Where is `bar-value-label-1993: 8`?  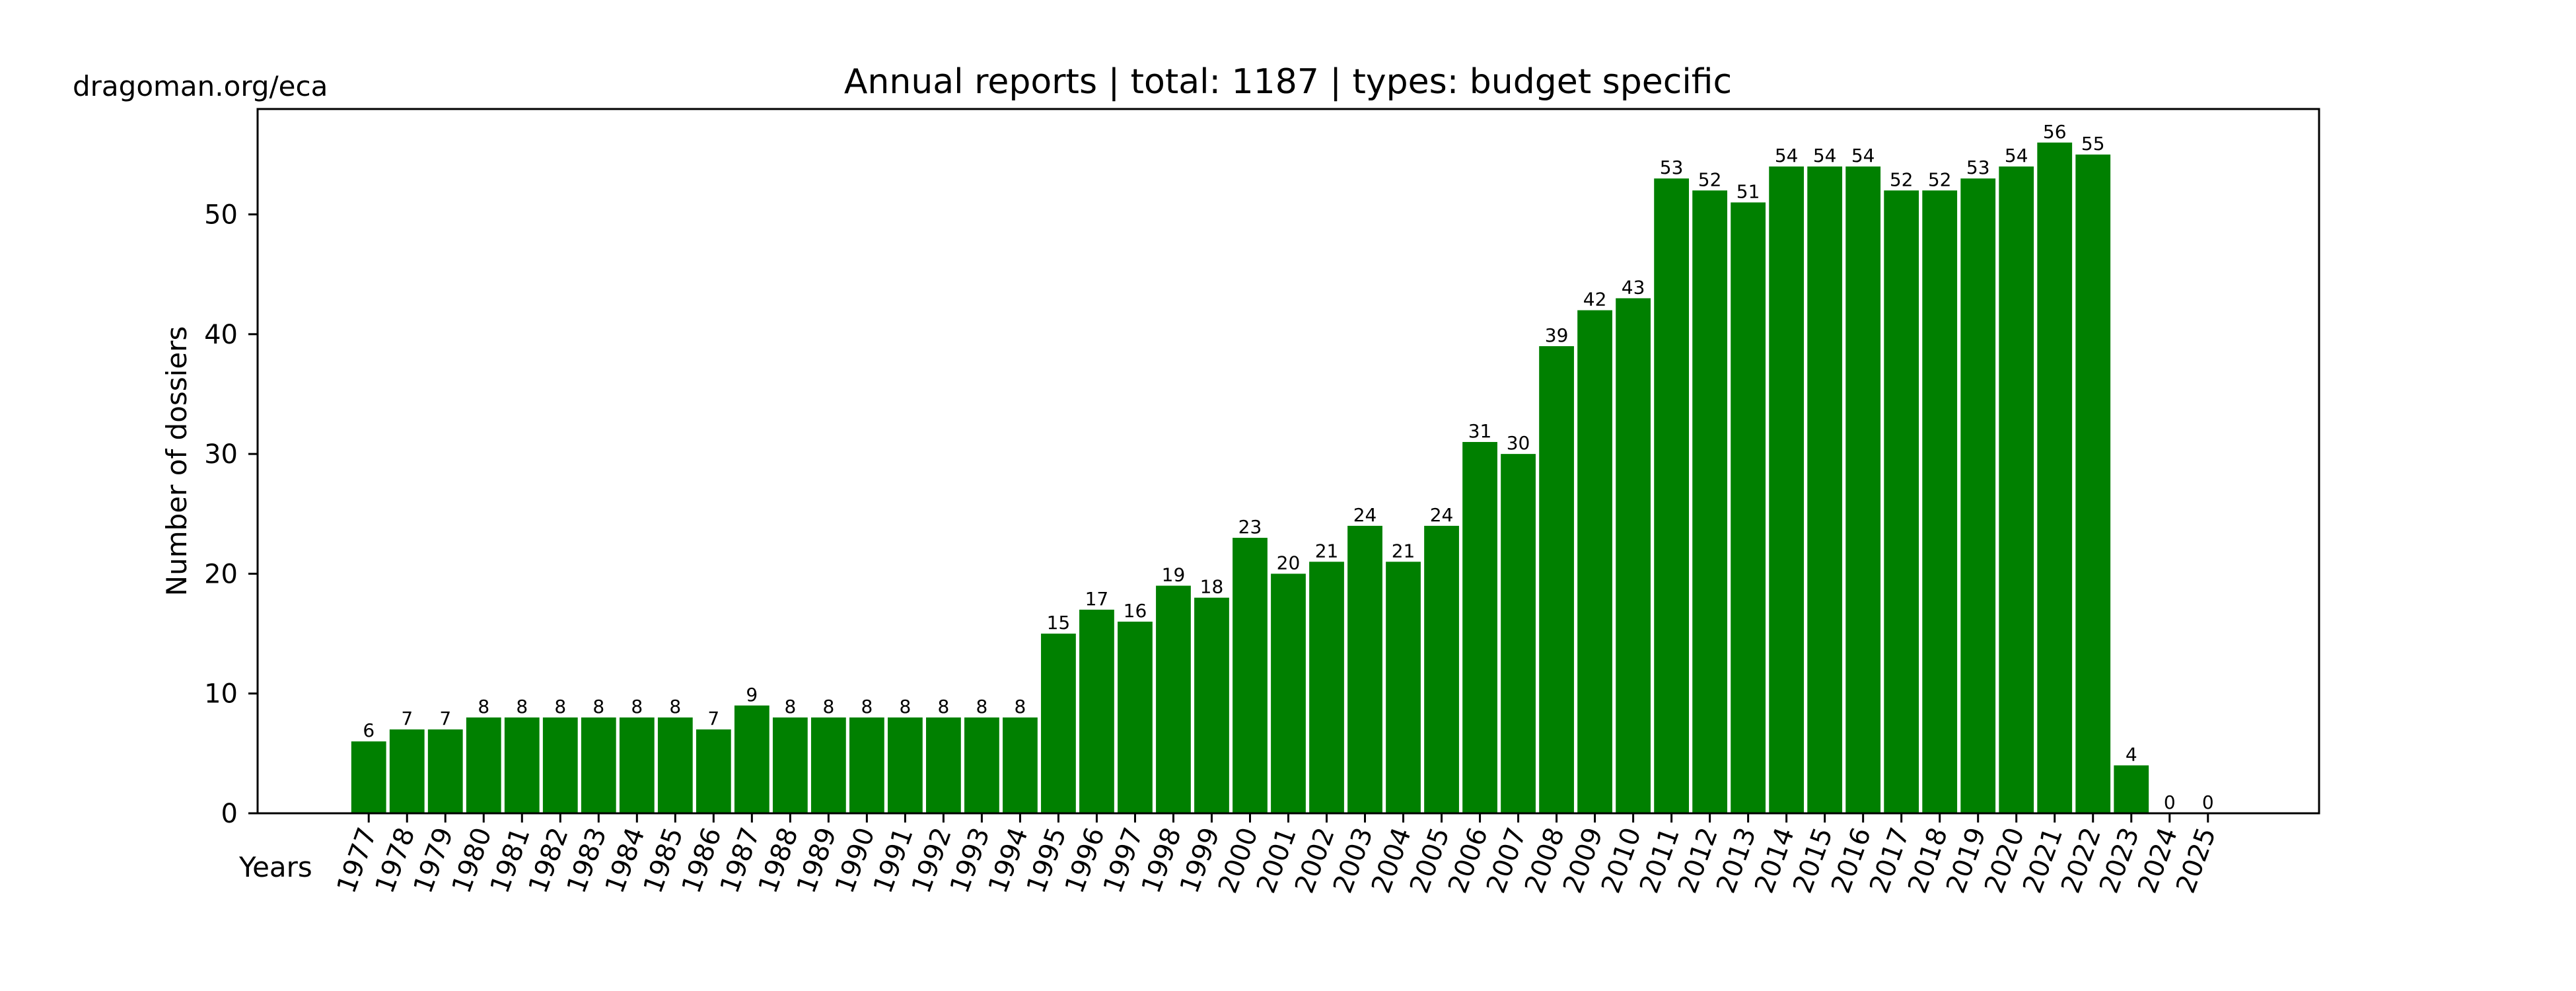
bar-value-label-1993: 8 is located at coordinates (982, 706).